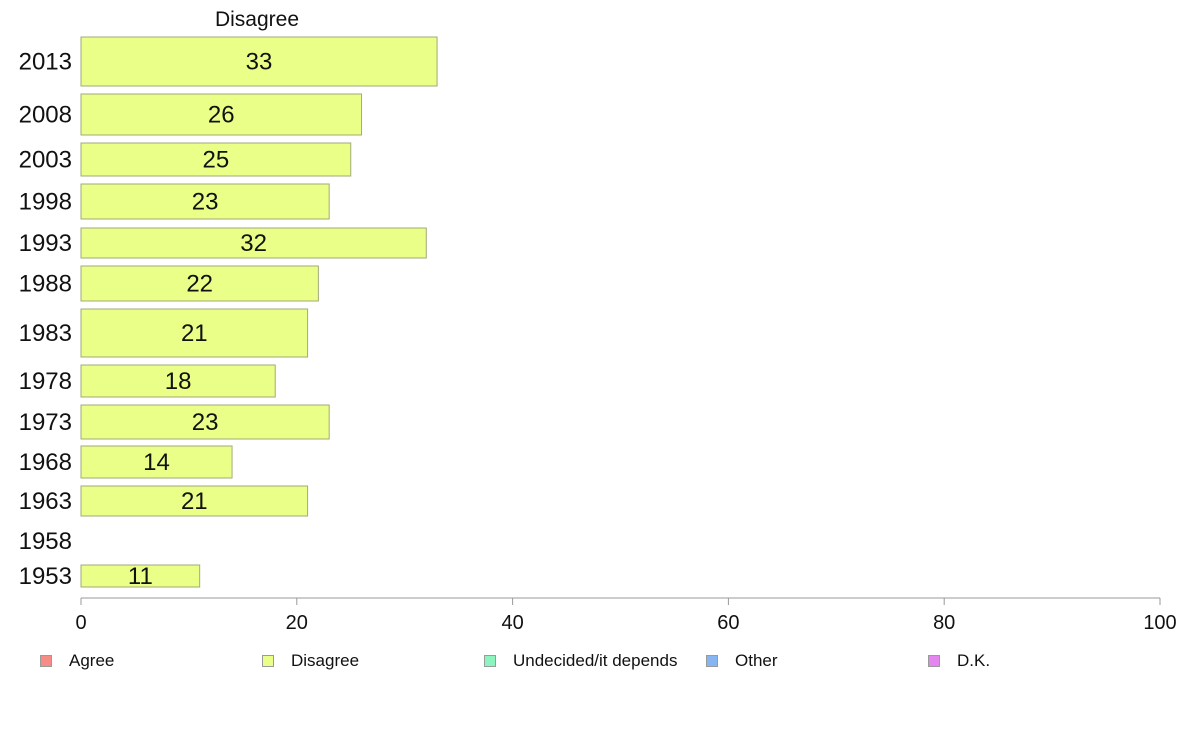 The height and width of the screenshot is (736, 1188). I want to click on data-label: 25, so click(216, 160).